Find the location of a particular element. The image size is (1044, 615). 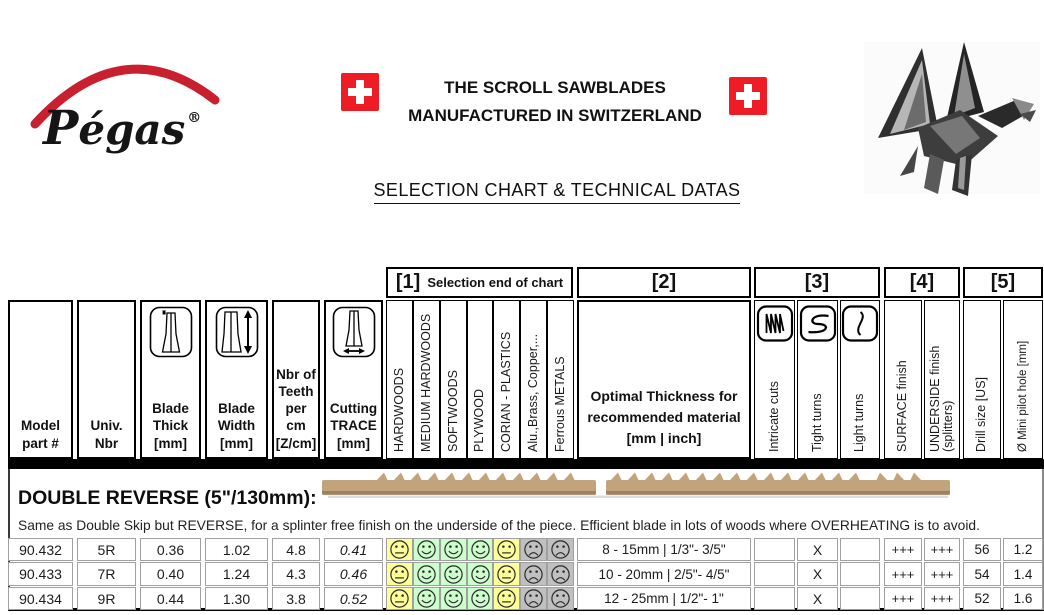

row2-rating4 is located at coordinates (506, 598).